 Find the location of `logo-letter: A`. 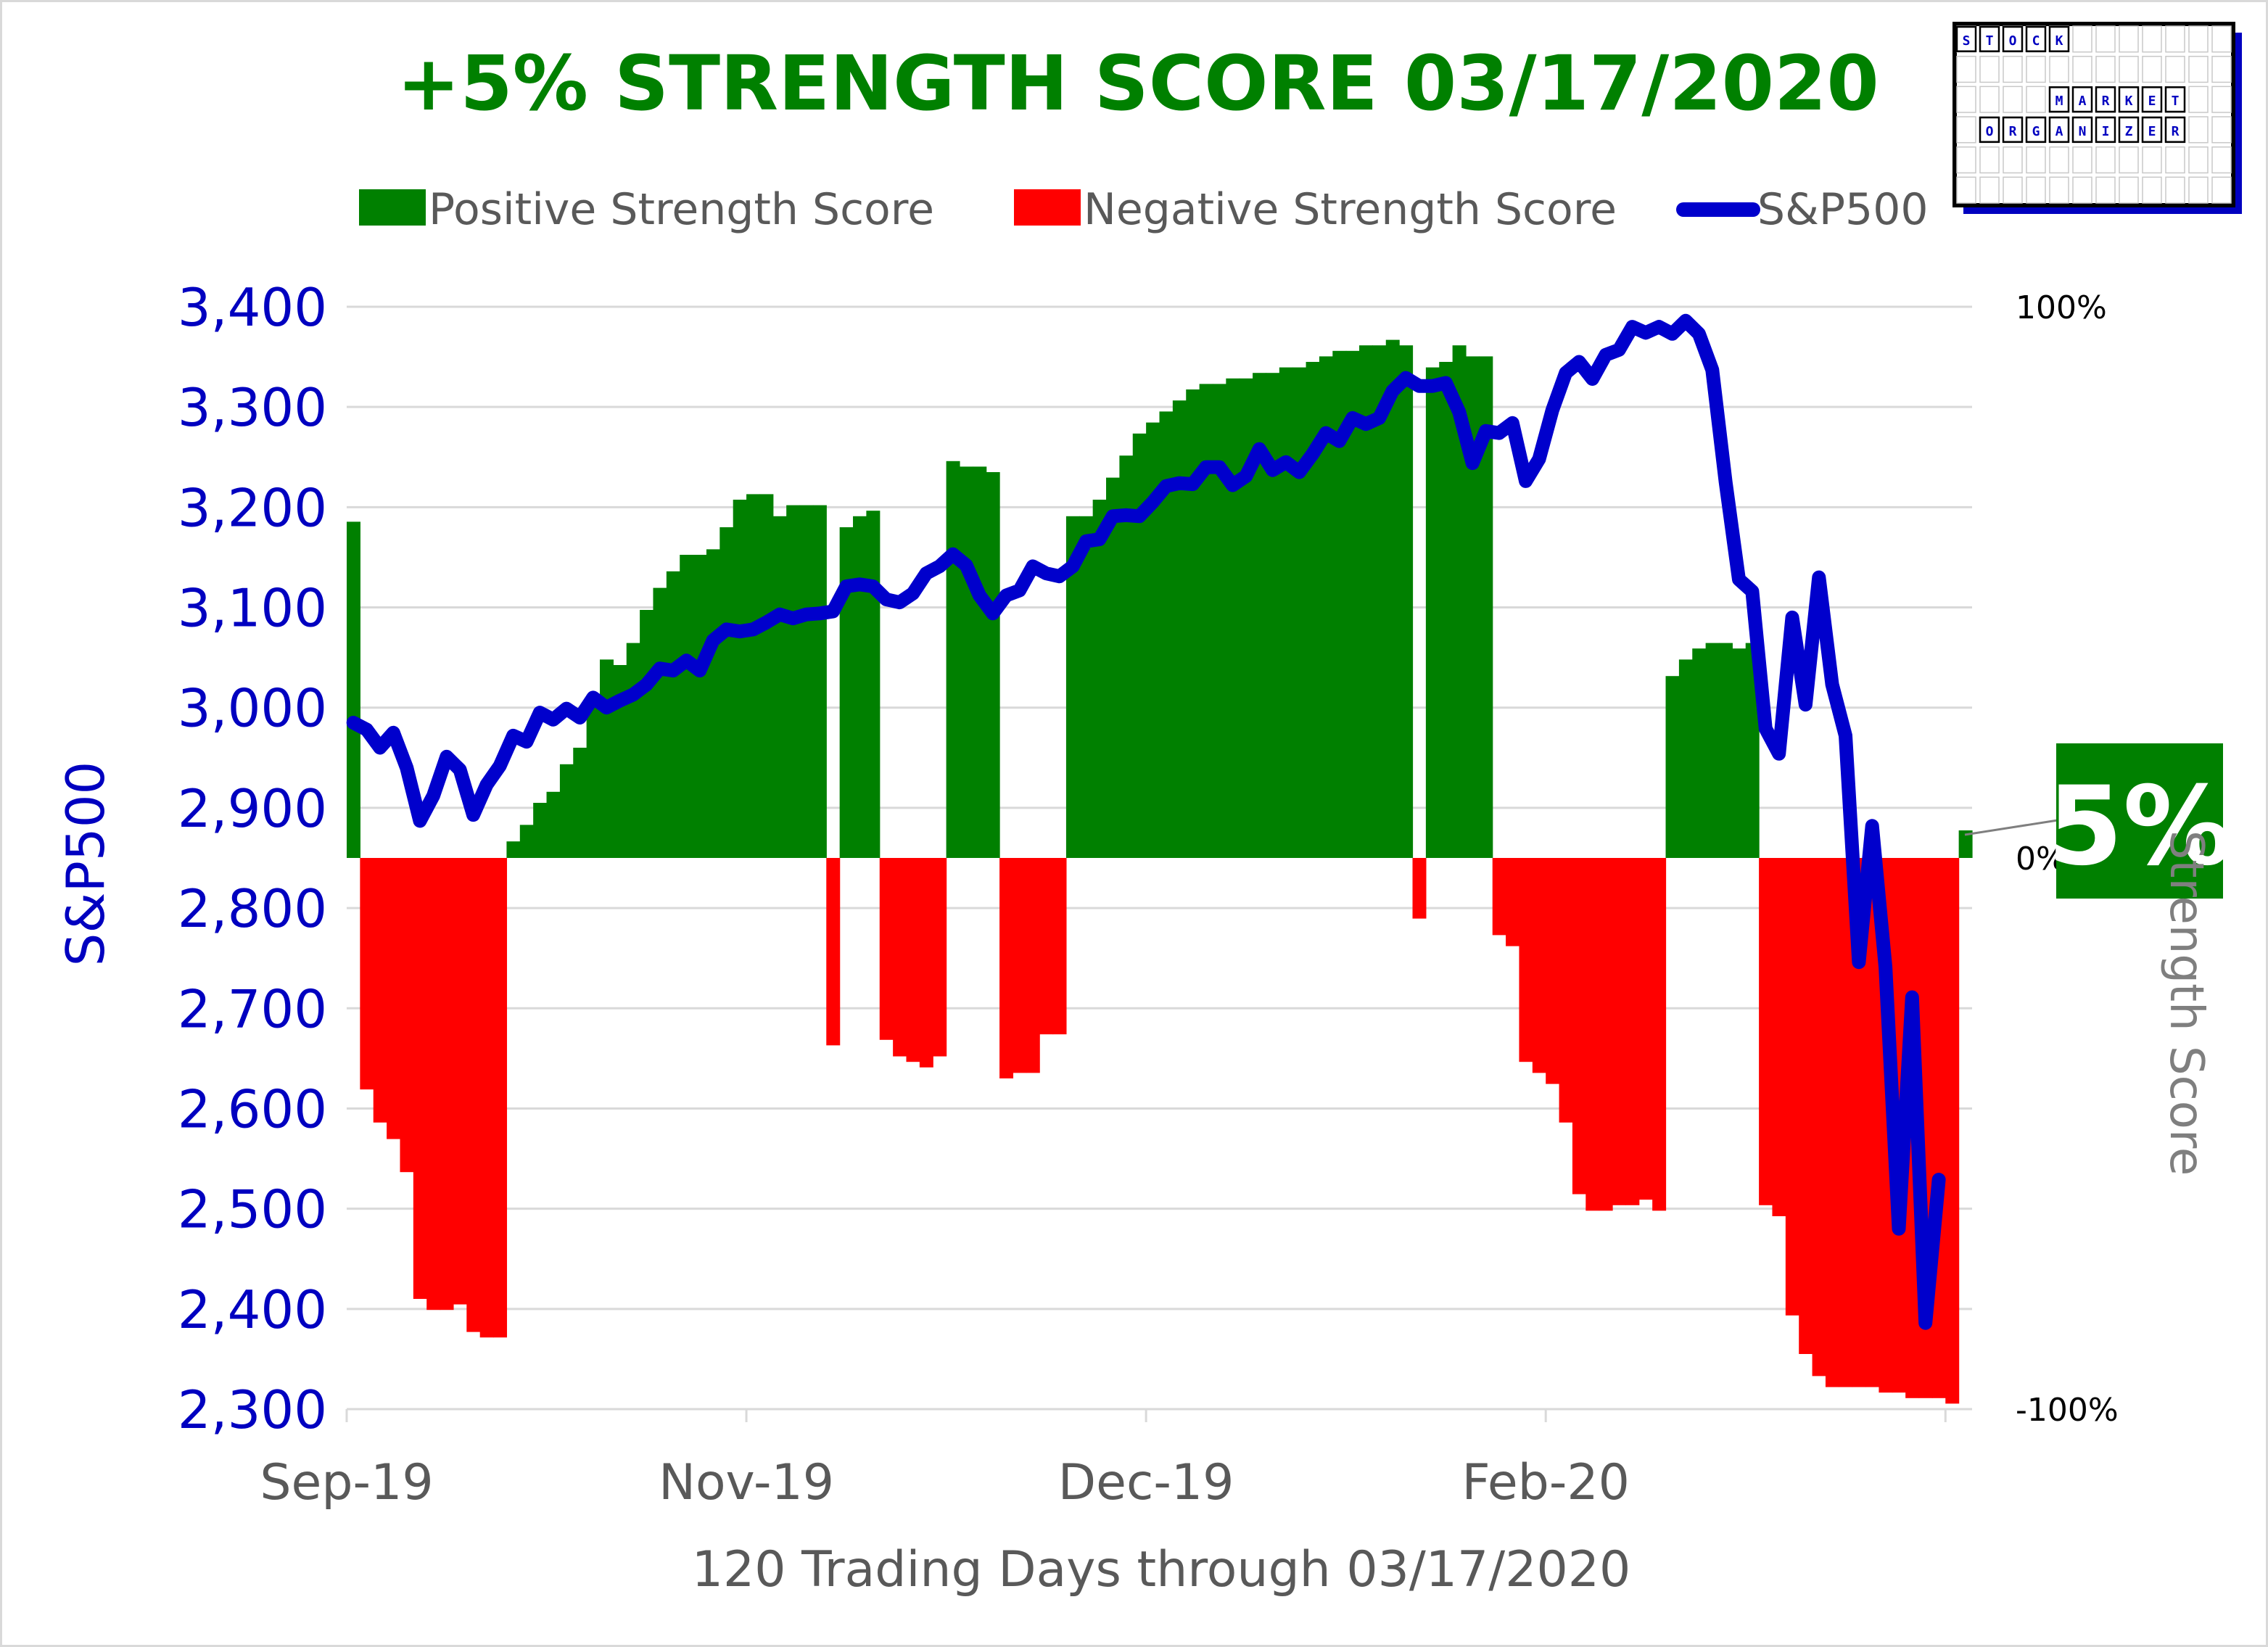

logo-letter: A is located at coordinates (2083, 101).